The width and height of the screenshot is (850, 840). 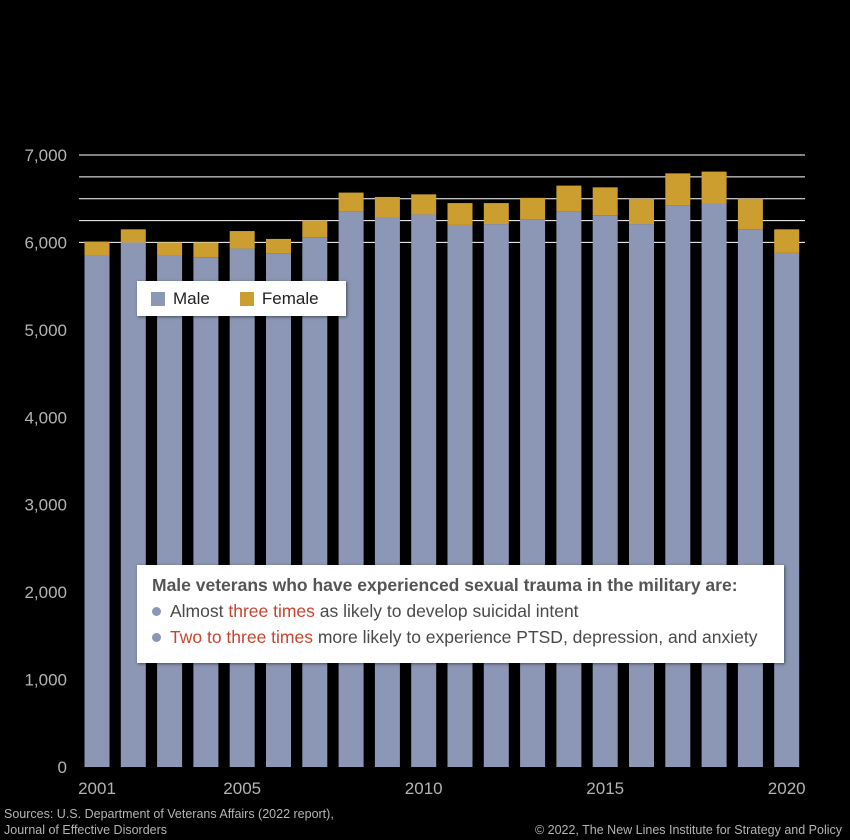 I want to click on bar-female-2020, so click(x=787, y=241).